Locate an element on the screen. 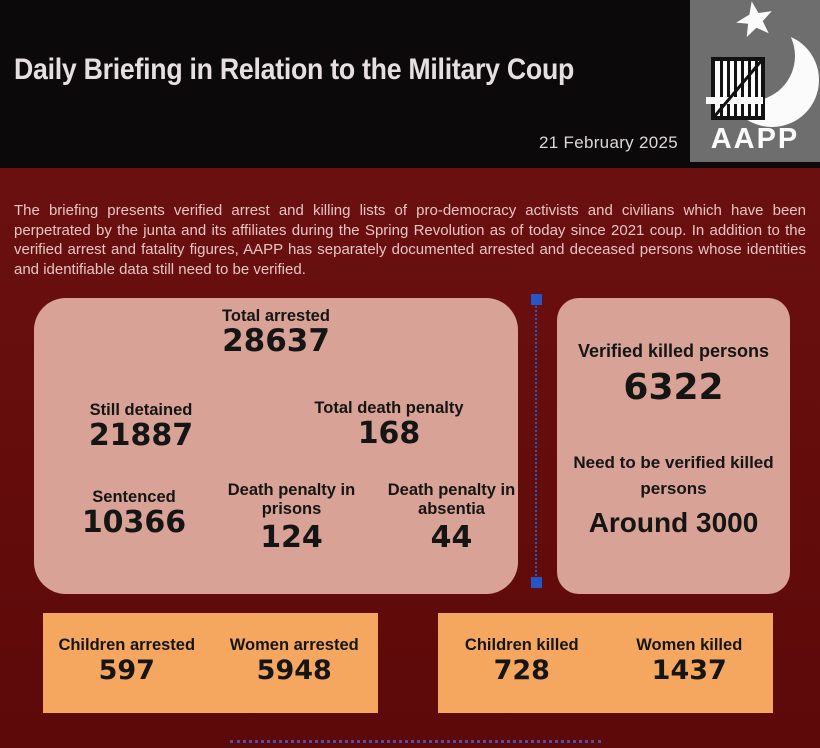  stat-value: 21887 is located at coordinates (141, 435).